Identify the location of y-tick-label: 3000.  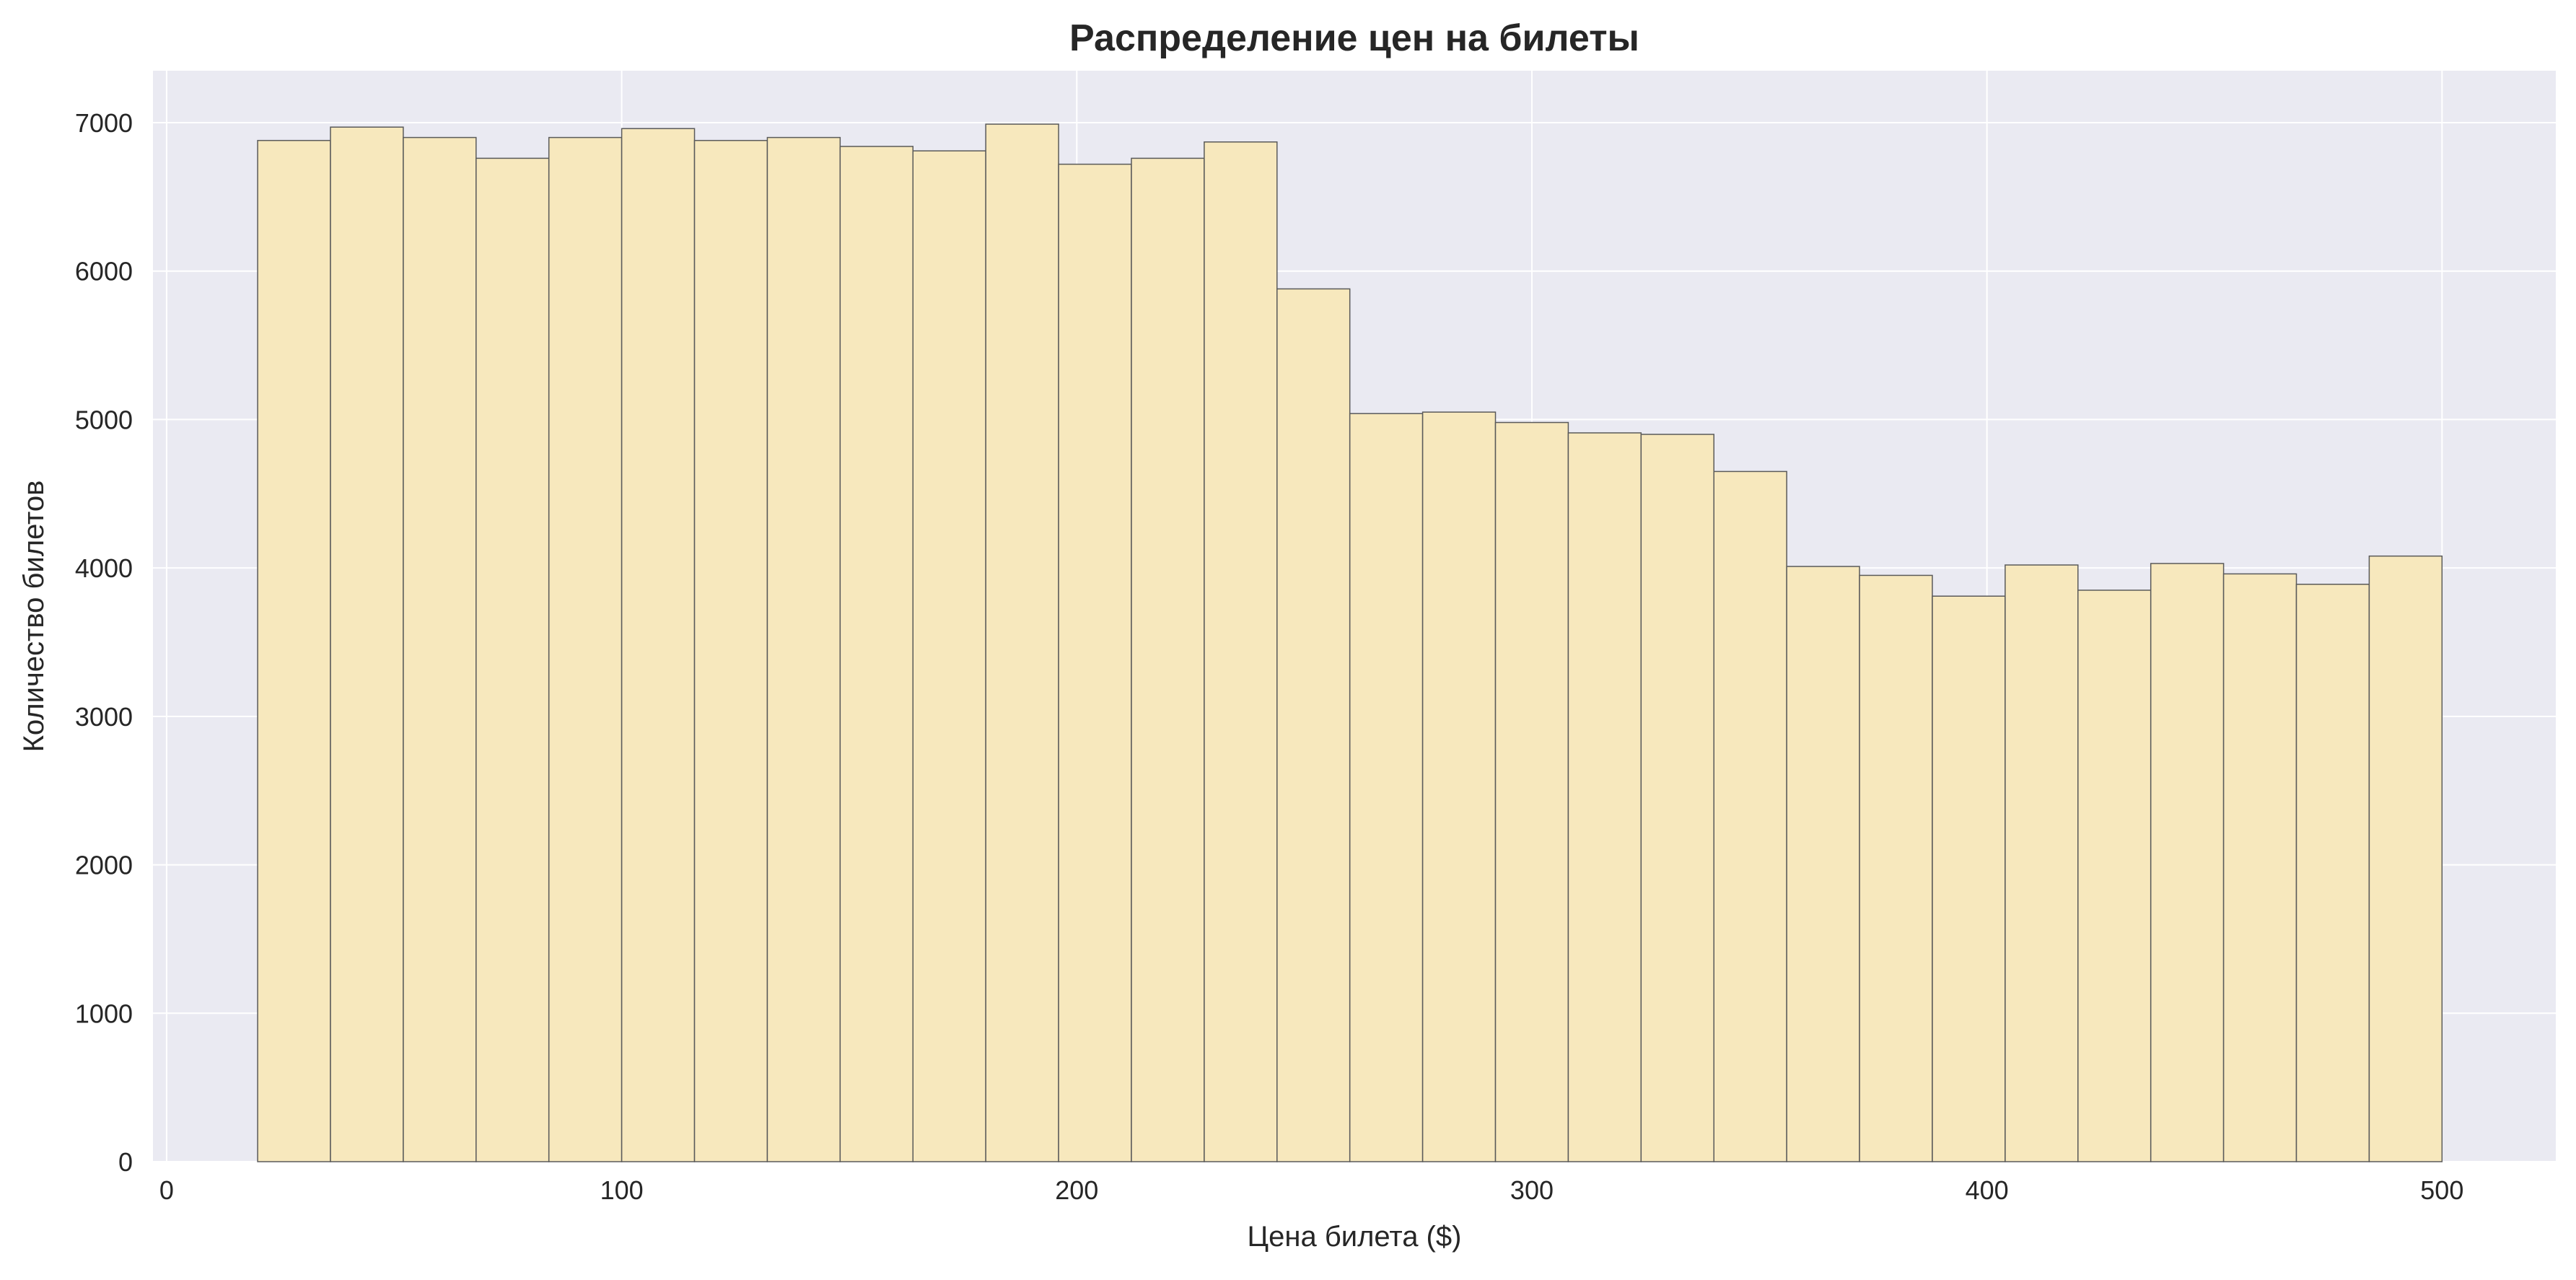
(104, 717).